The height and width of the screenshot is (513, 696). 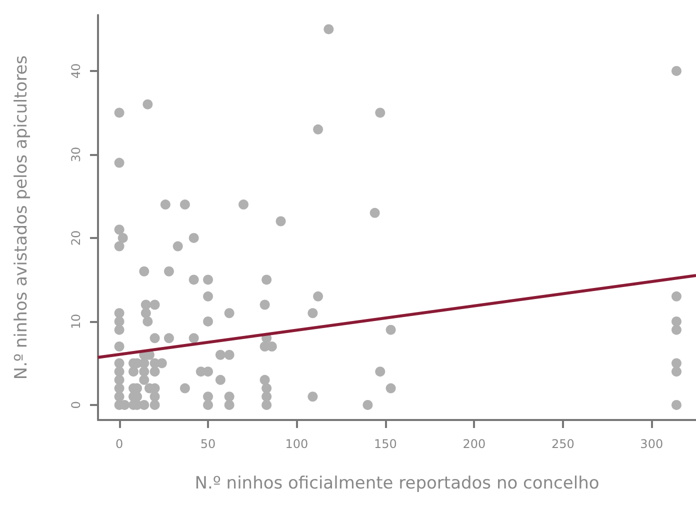 I want to click on y-tick-label: 10, so click(x=76, y=322).